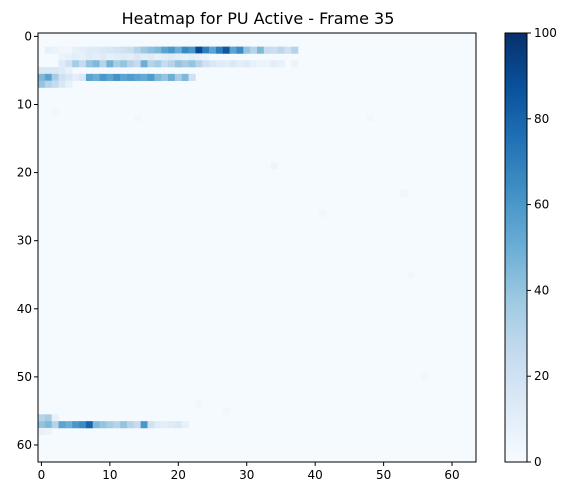 This screenshot has height=498, width=572. Describe the element at coordinates (541, 119) in the screenshot. I see `colorbar-tick-label: 80` at that location.